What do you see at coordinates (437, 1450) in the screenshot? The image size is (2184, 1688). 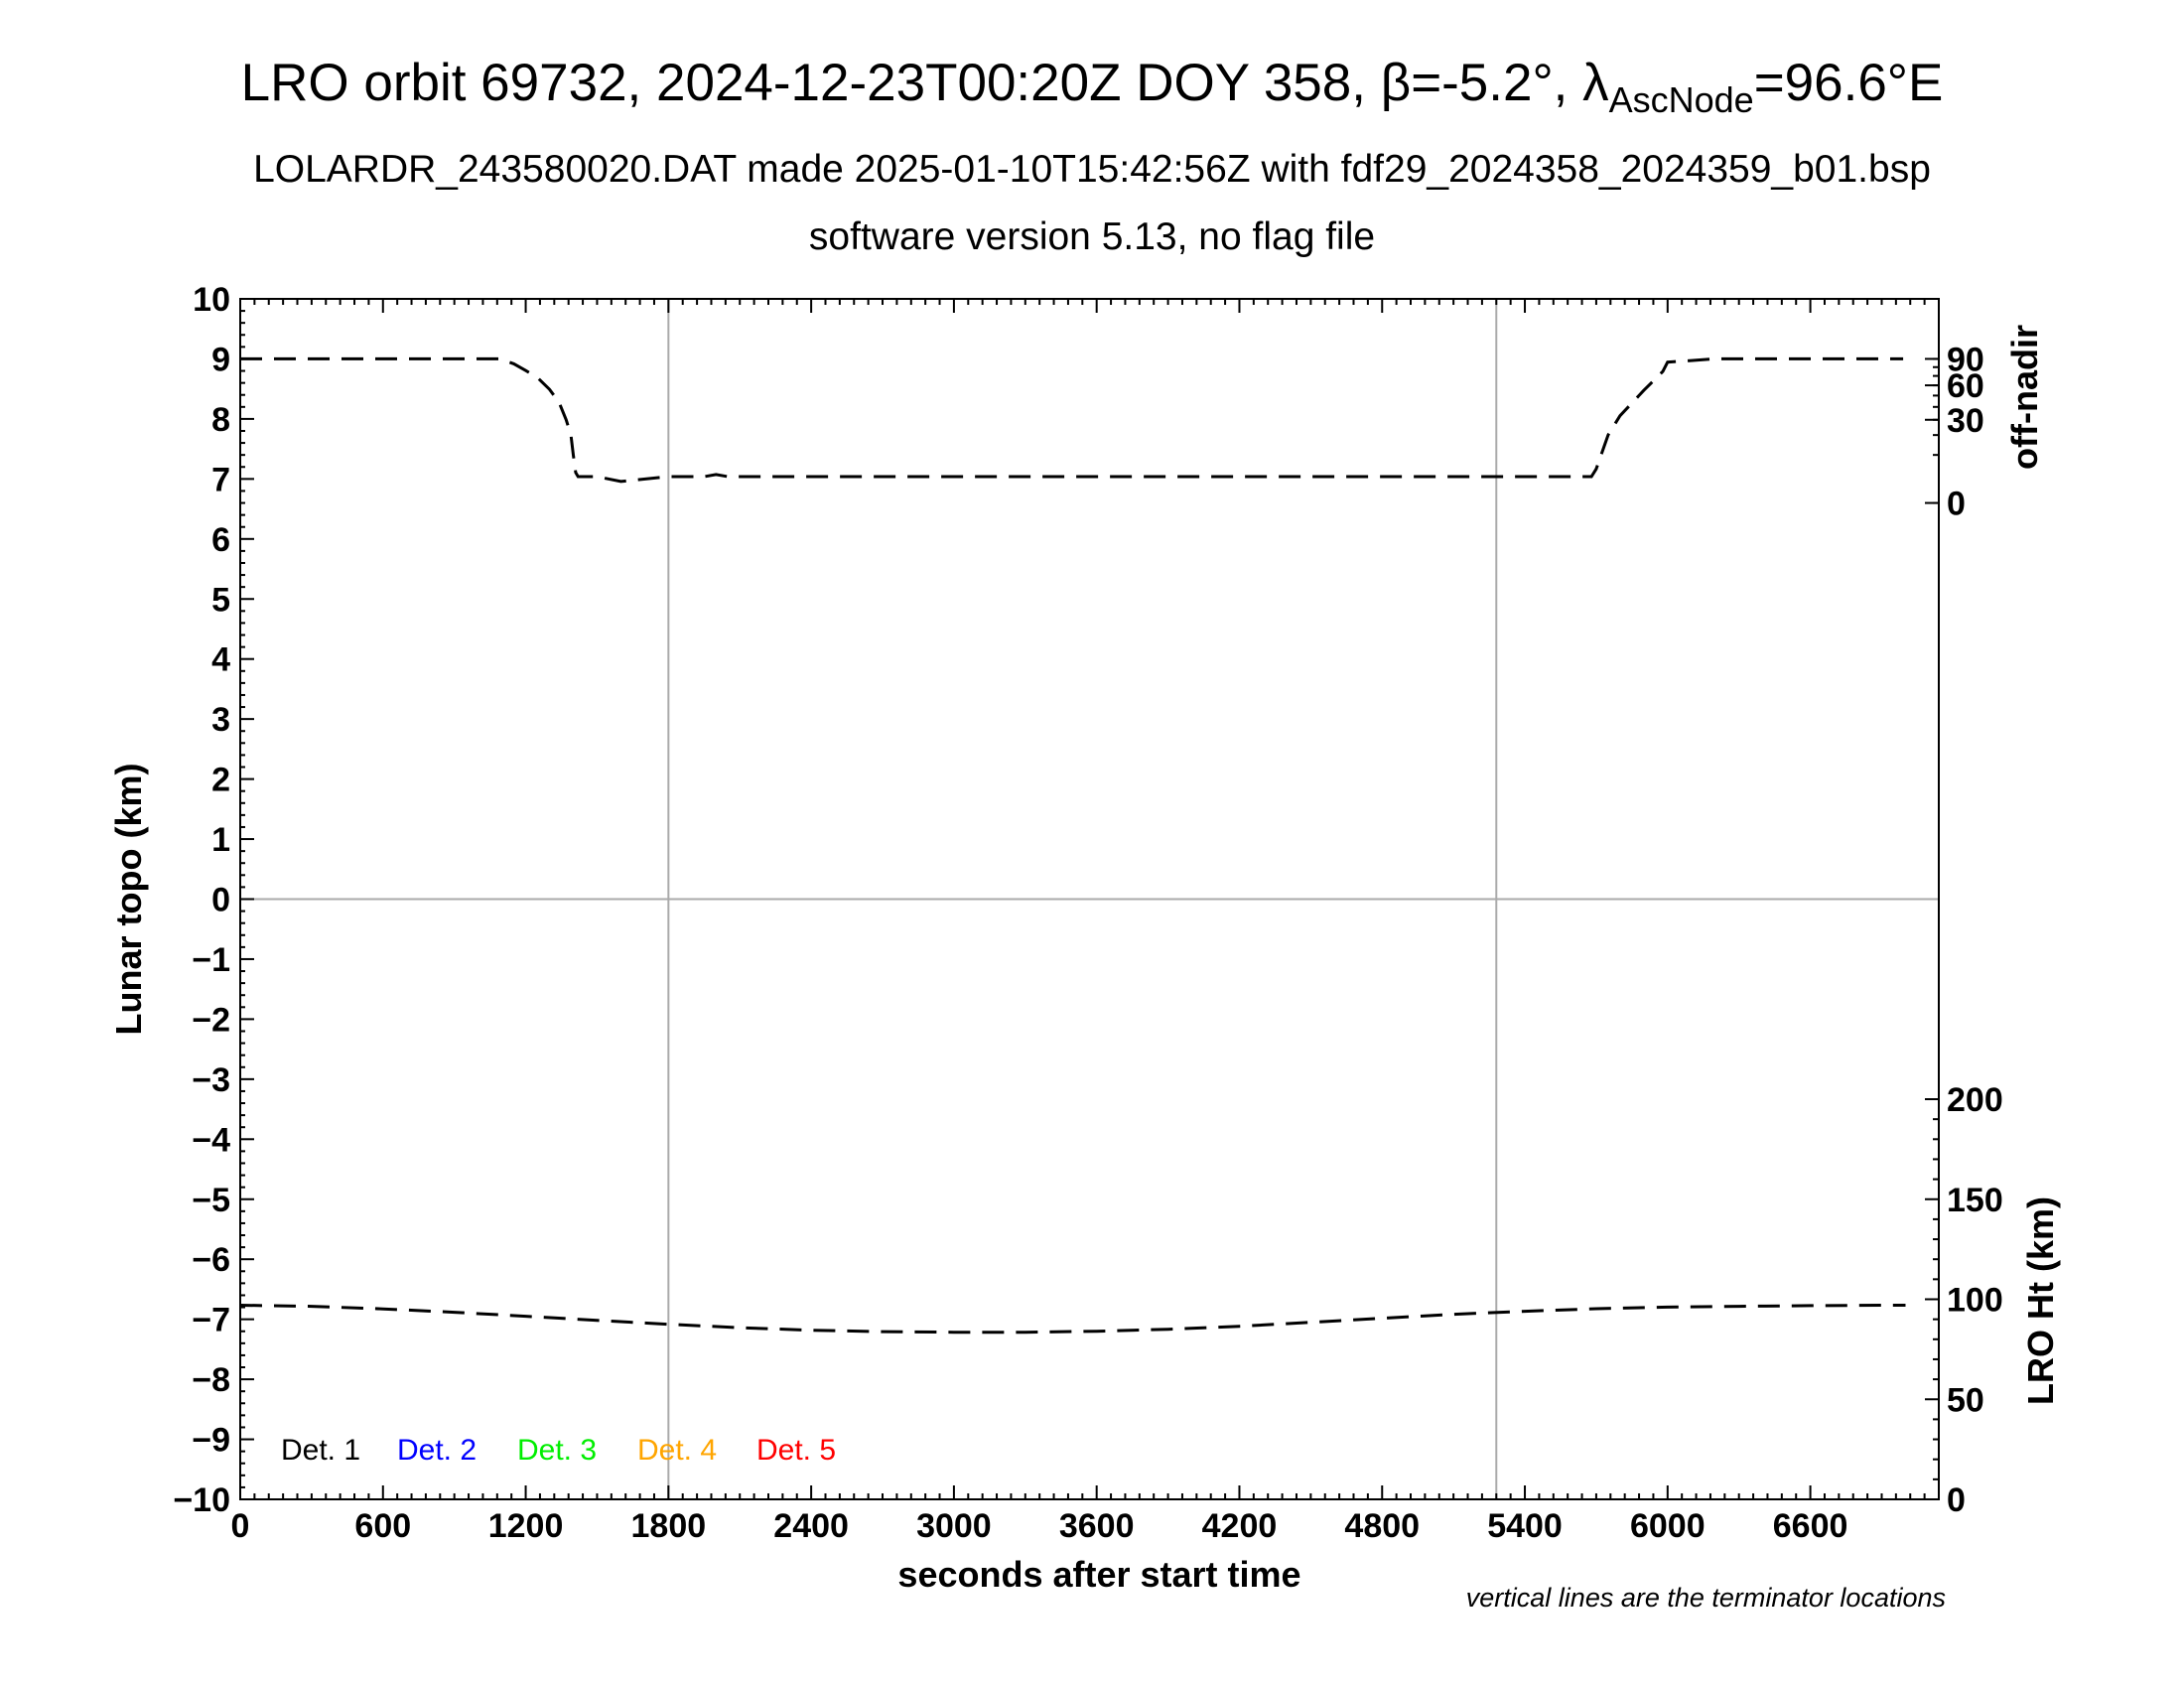 I see `legend-item-det-2: Det. 2` at bounding box center [437, 1450].